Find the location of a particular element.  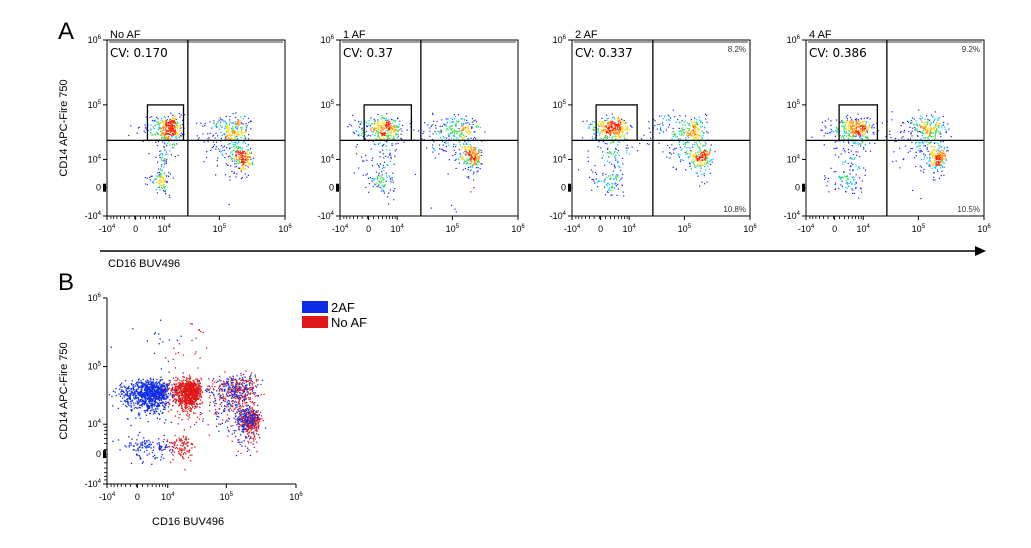

x-tick-label: 104 is located at coordinates (630, 229).